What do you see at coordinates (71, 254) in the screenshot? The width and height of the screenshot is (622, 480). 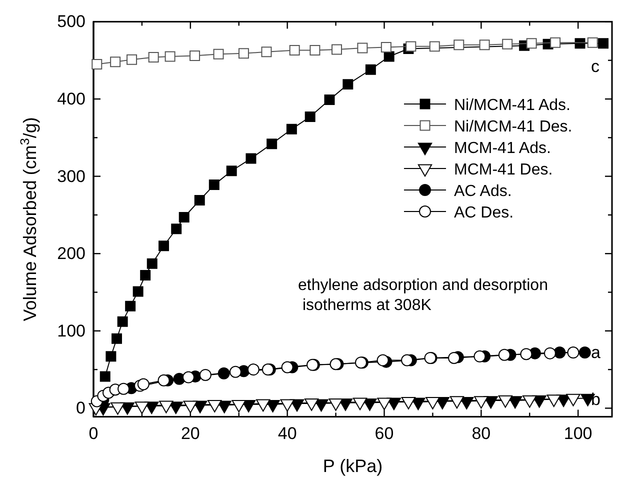 I see `y-tick-label: 200` at bounding box center [71, 254].